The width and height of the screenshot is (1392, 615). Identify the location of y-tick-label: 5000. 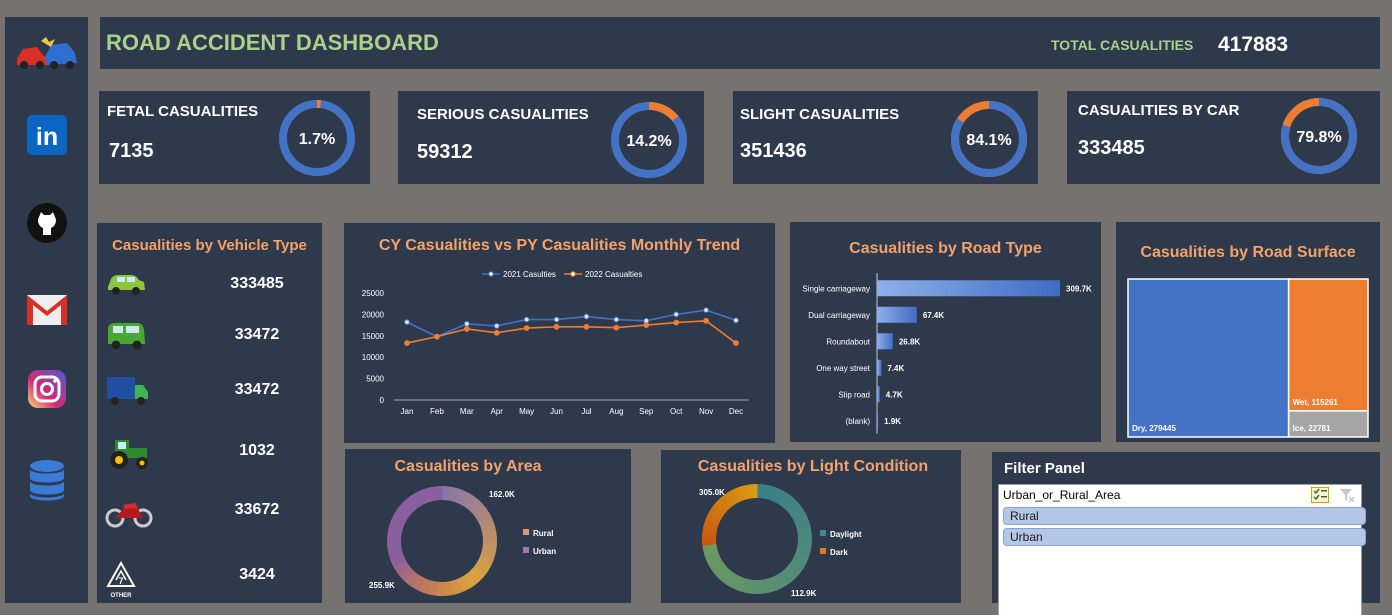
(375, 379).